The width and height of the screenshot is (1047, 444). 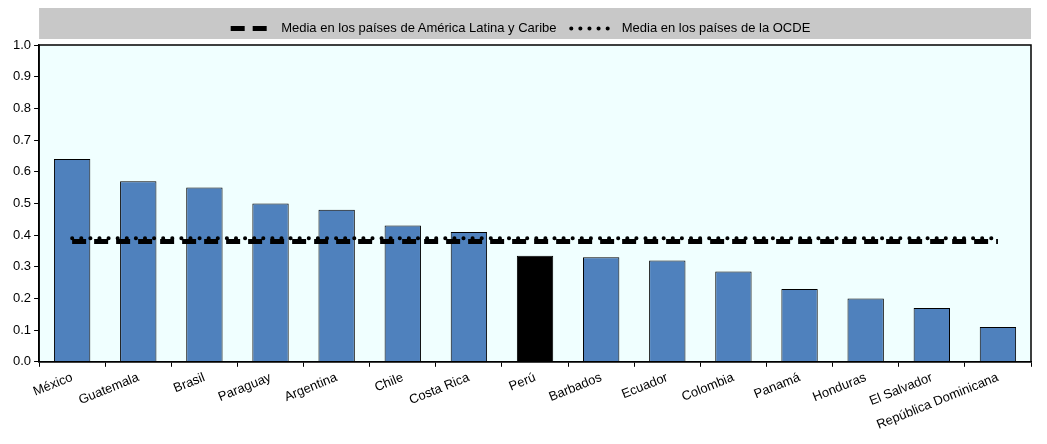 What do you see at coordinates (22, 361) in the screenshot?
I see `y-tick-label: 0.0` at bounding box center [22, 361].